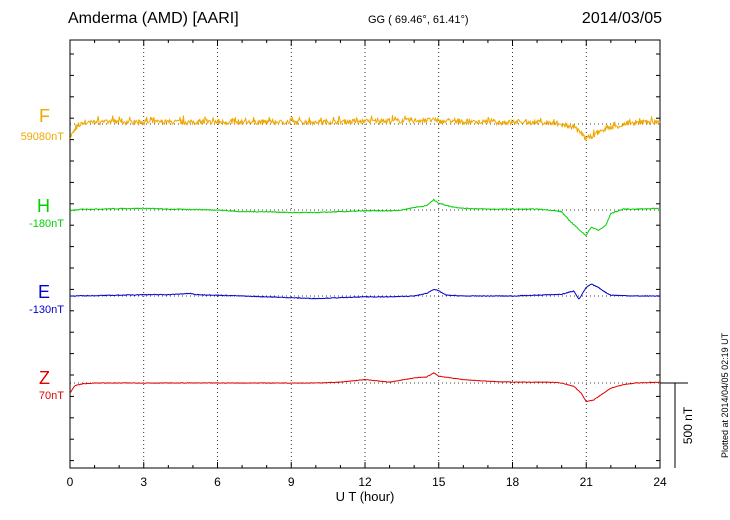 The image size is (730, 520). I want to click on x-tick-label: 15, so click(439, 482).